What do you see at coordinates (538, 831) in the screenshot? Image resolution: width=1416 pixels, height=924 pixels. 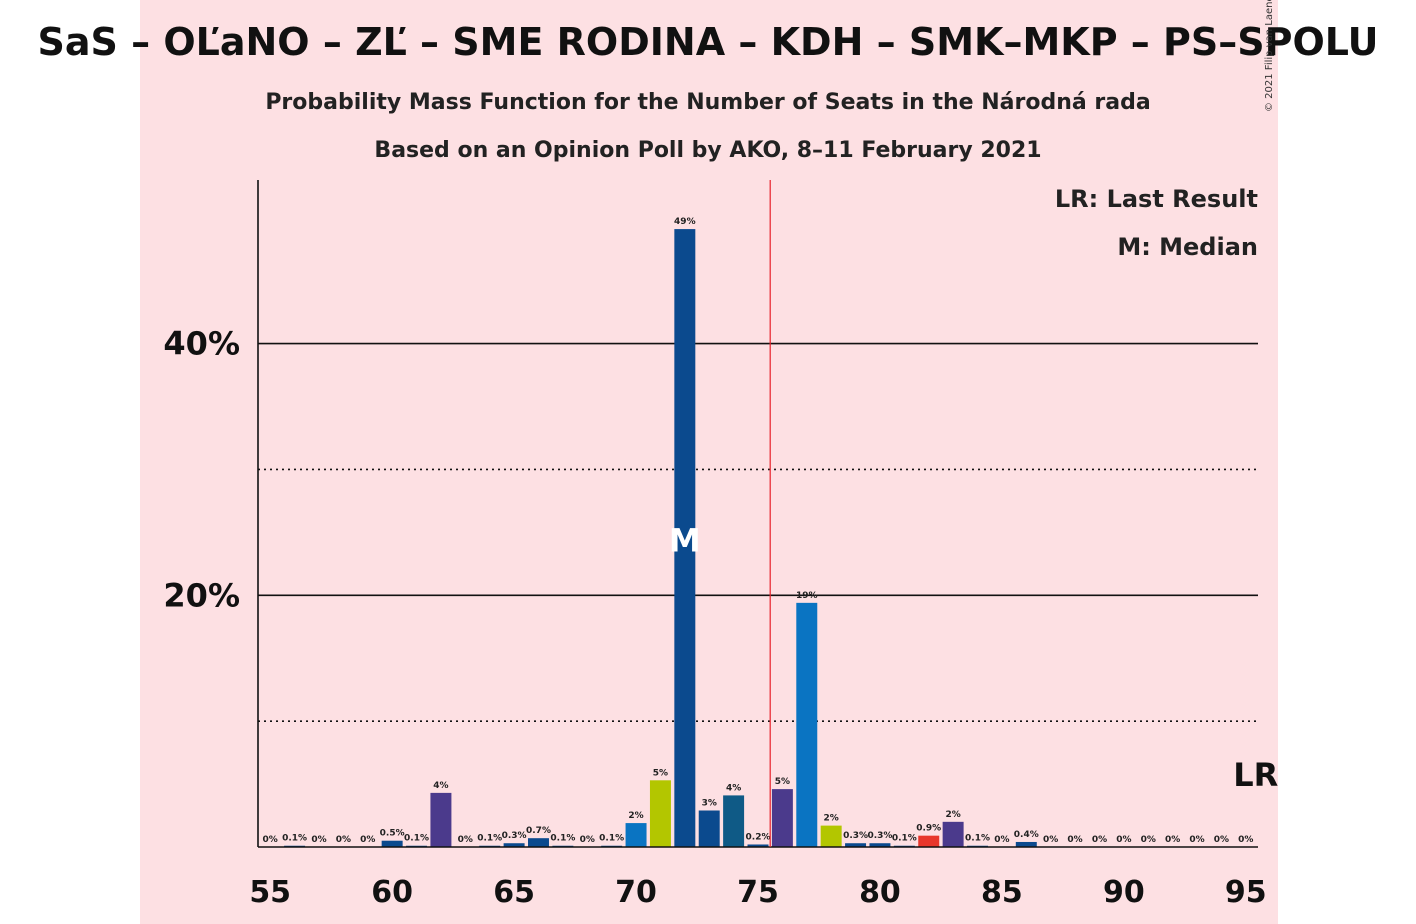 I see `bar-value-label: 0.7%` at bounding box center [538, 831].